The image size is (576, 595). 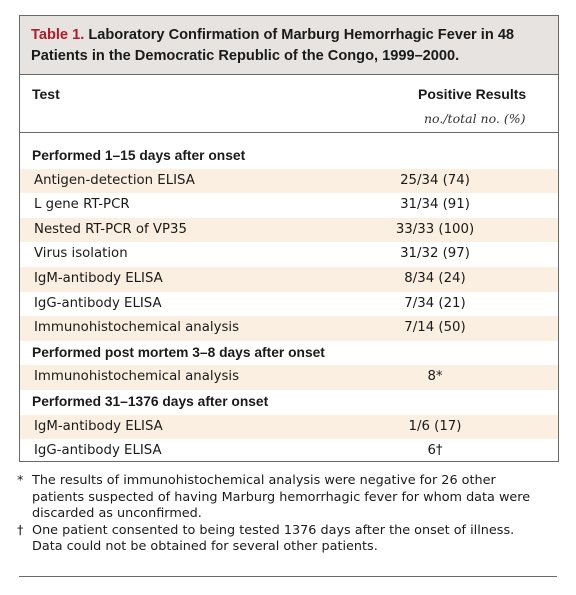 What do you see at coordinates (289, 279) in the screenshot?
I see `table-row: IgM-antibody ELISA 8/34 (24)` at bounding box center [289, 279].